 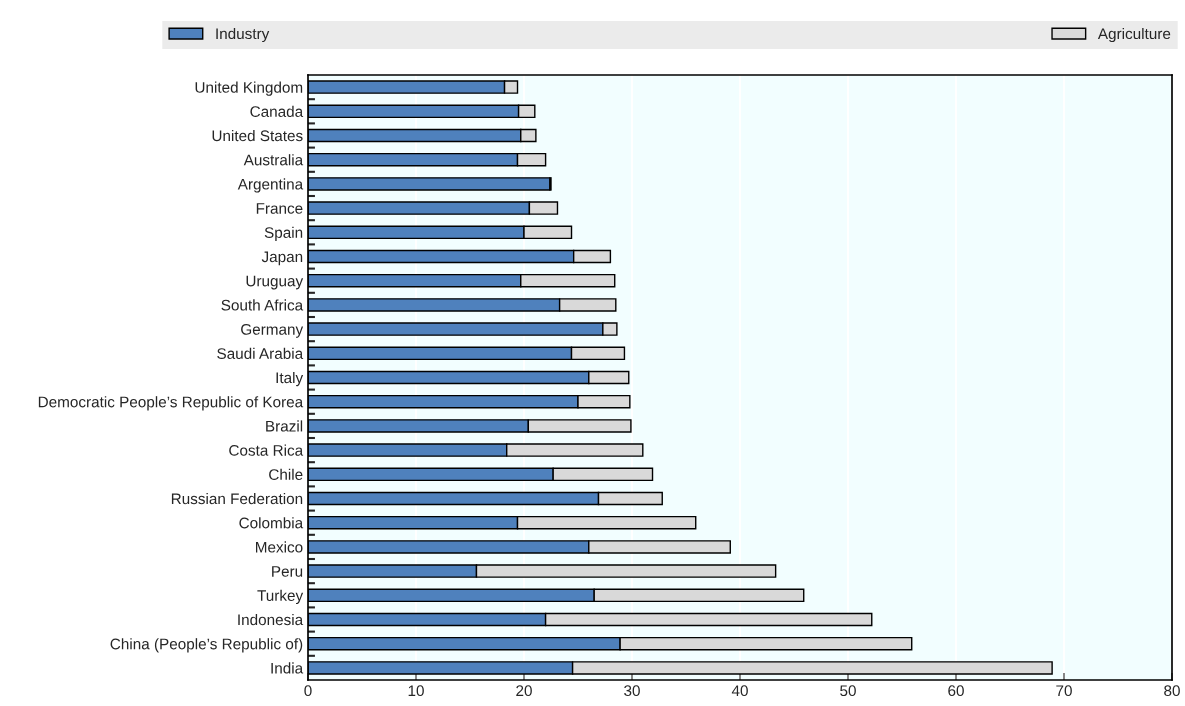 I want to click on y-tick-label: Indonesia, so click(x=271, y=619).